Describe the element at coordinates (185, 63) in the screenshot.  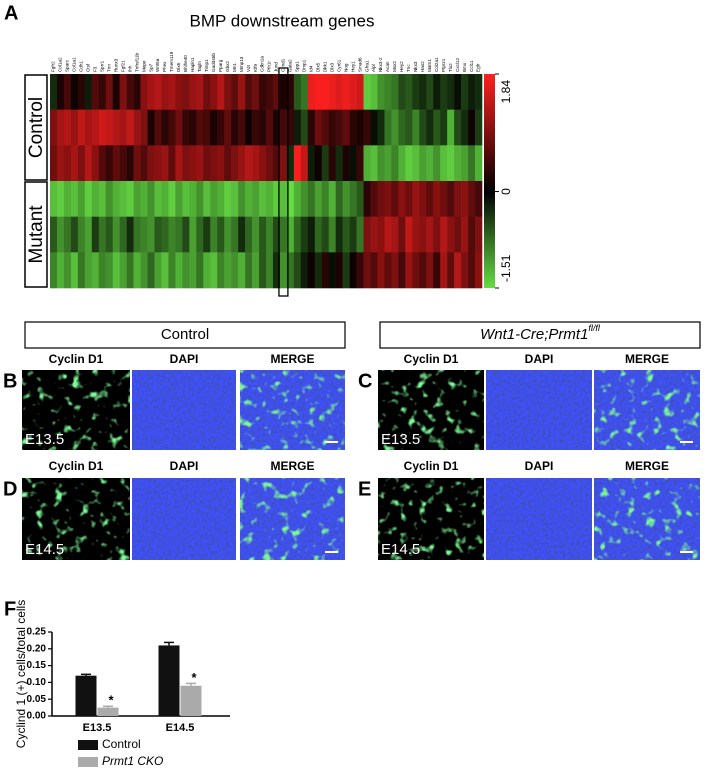
I see `gene-label: Bhlhe40` at that location.